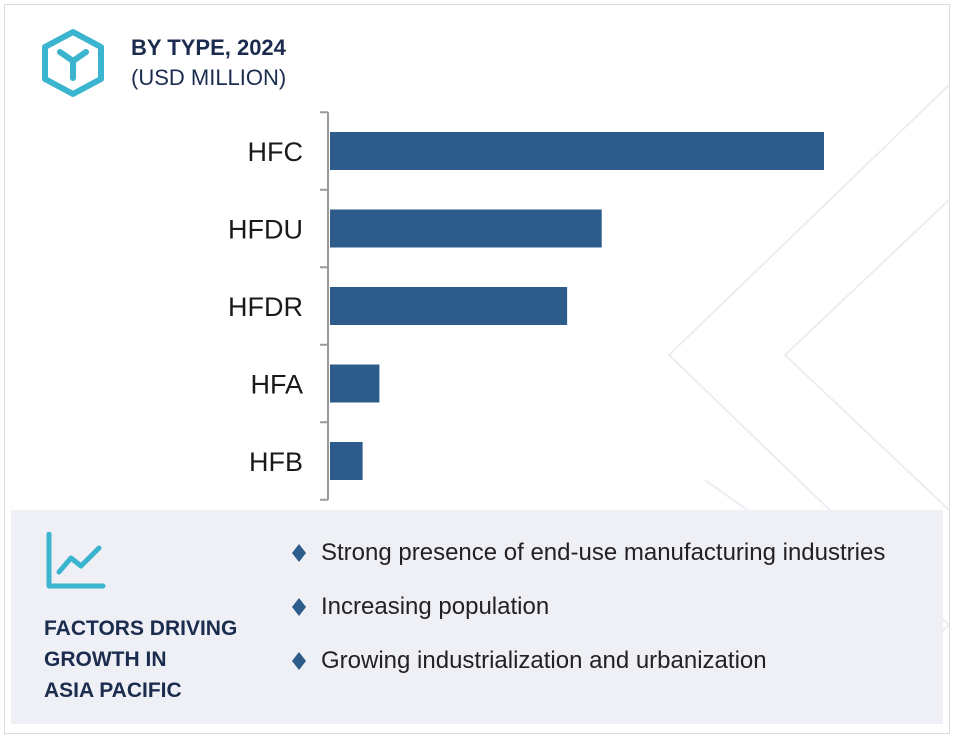 Image resolution: width=954 pixels, height=737 pixels. I want to click on category-label: HFC, so click(276, 152).